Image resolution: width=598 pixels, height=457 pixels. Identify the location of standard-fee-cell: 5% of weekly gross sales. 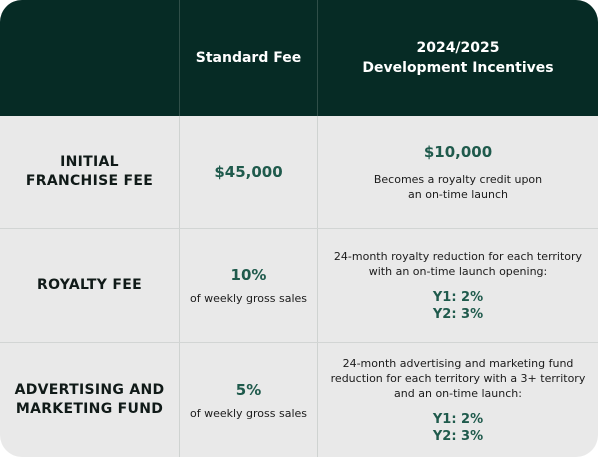
(248, 400).